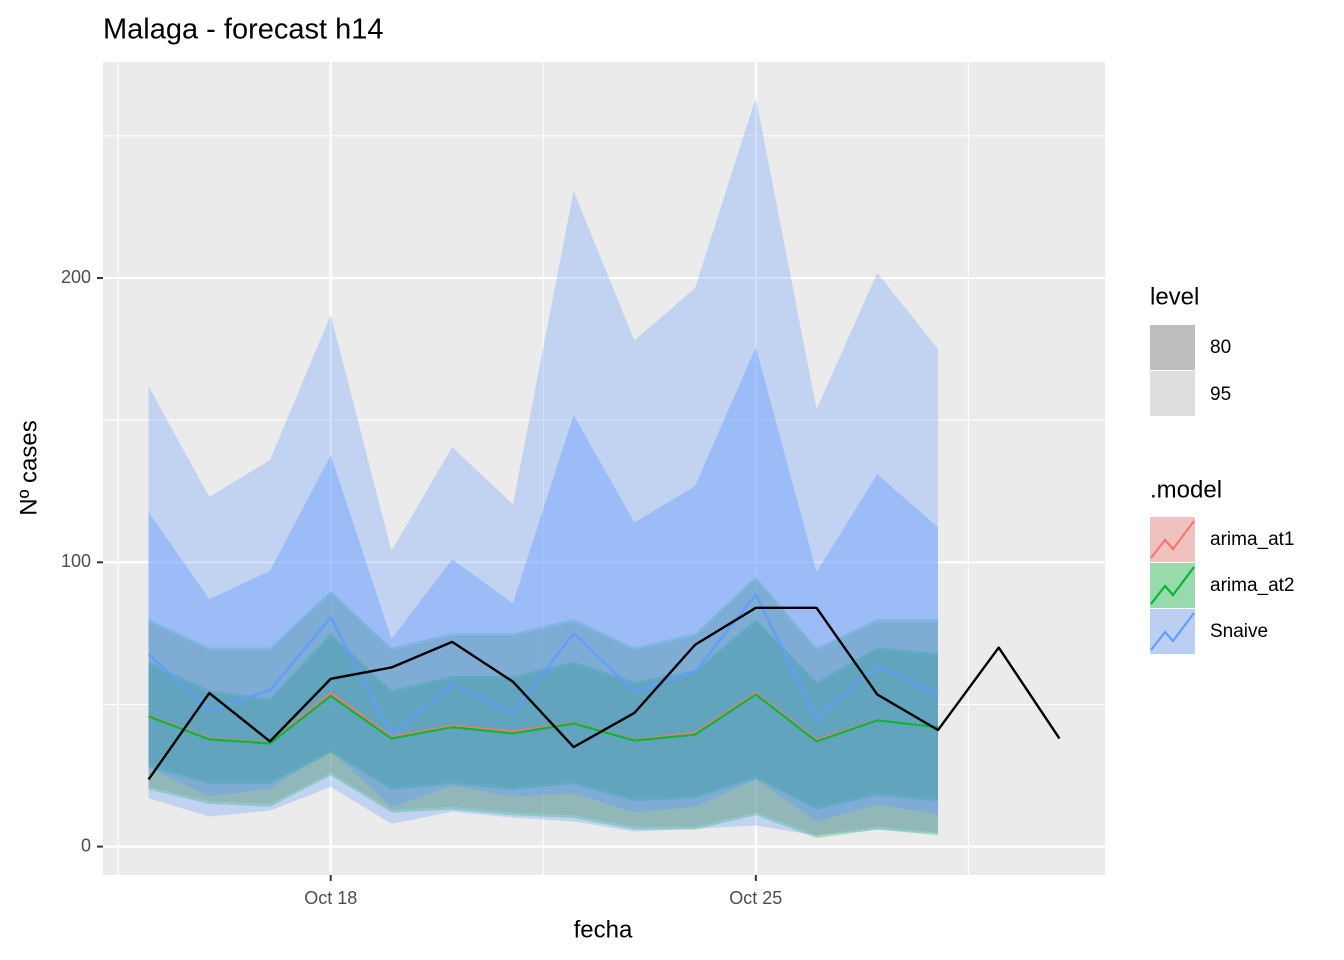  What do you see at coordinates (330, 898) in the screenshot?
I see `x-tick-label: Oct 18` at bounding box center [330, 898].